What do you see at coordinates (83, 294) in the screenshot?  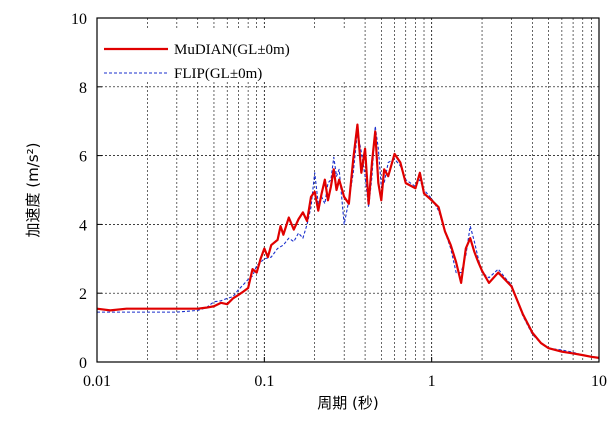 I see `y-tick-label: 2` at bounding box center [83, 294].